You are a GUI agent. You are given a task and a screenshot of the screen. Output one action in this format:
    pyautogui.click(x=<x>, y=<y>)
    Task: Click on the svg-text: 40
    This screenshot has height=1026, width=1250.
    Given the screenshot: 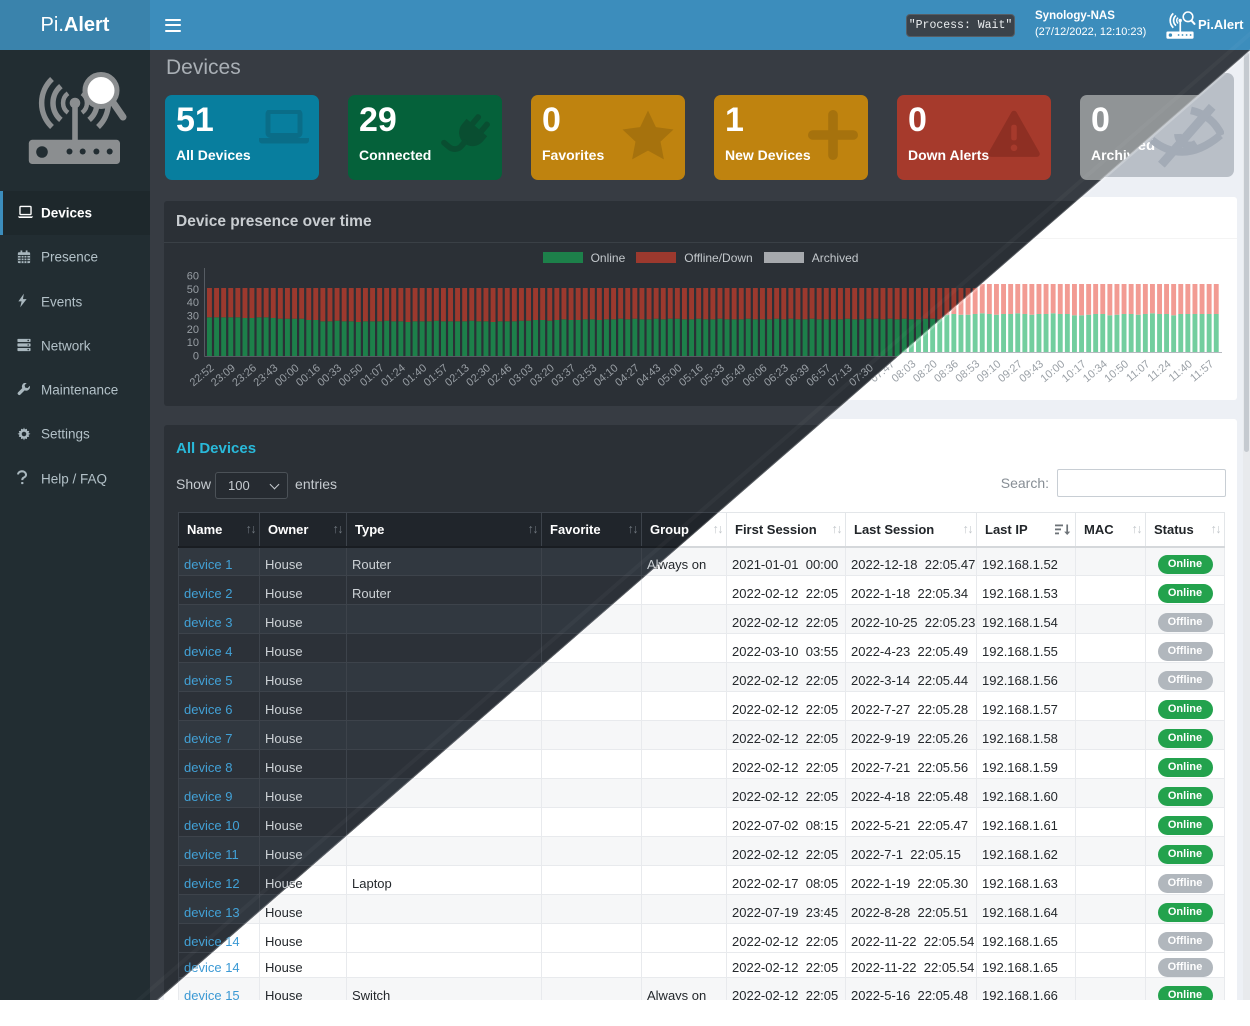 What is the action you would take?
    pyautogui.click(x=193, y=303)
    